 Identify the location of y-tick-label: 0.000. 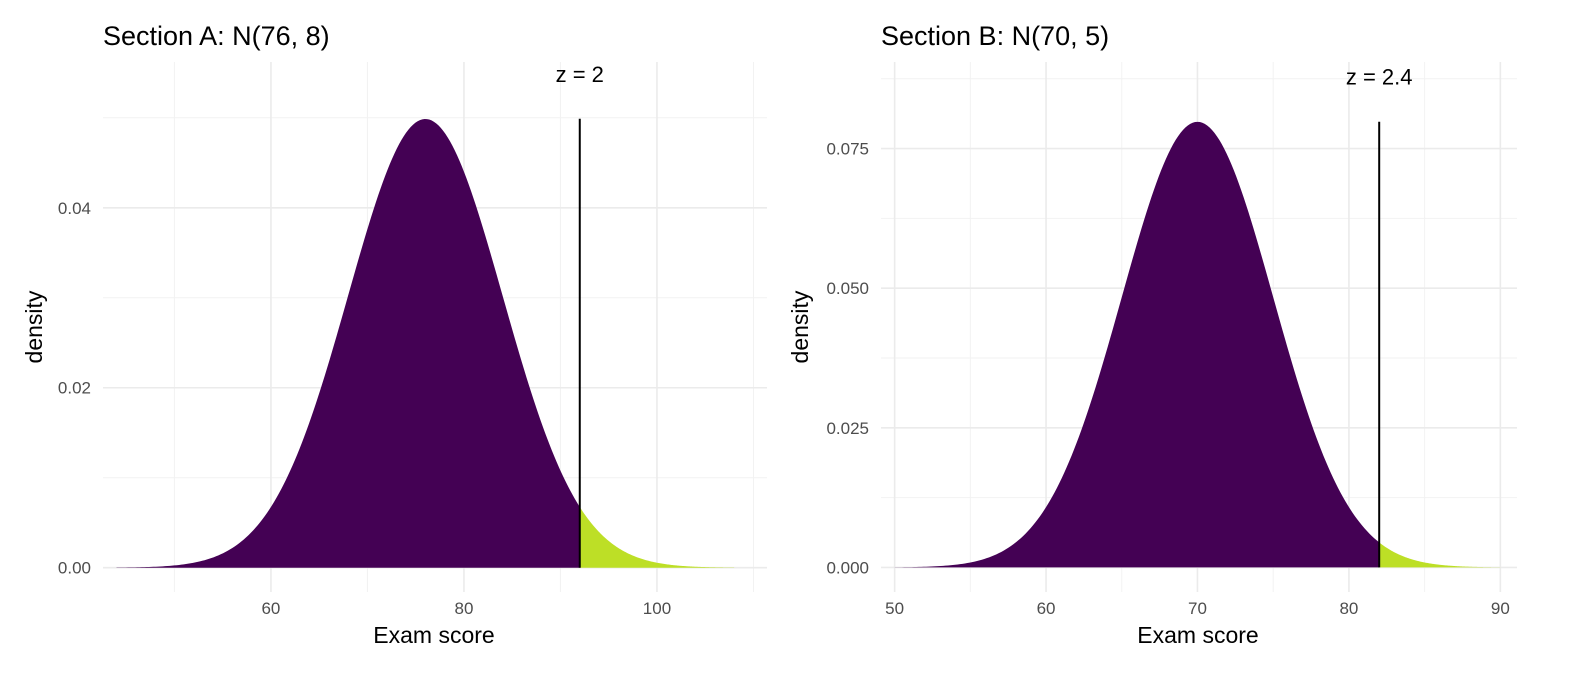
(847, 567).